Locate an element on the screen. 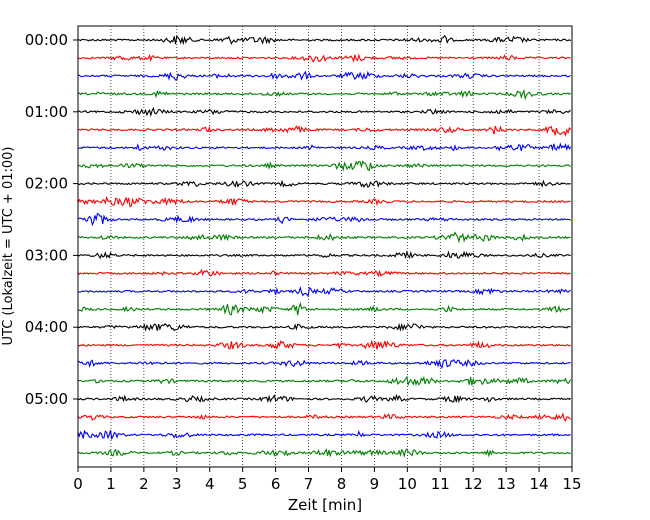 This screenshot has height=520, width=650. x-tick-label: 13 is located at coordinates (506, 484).